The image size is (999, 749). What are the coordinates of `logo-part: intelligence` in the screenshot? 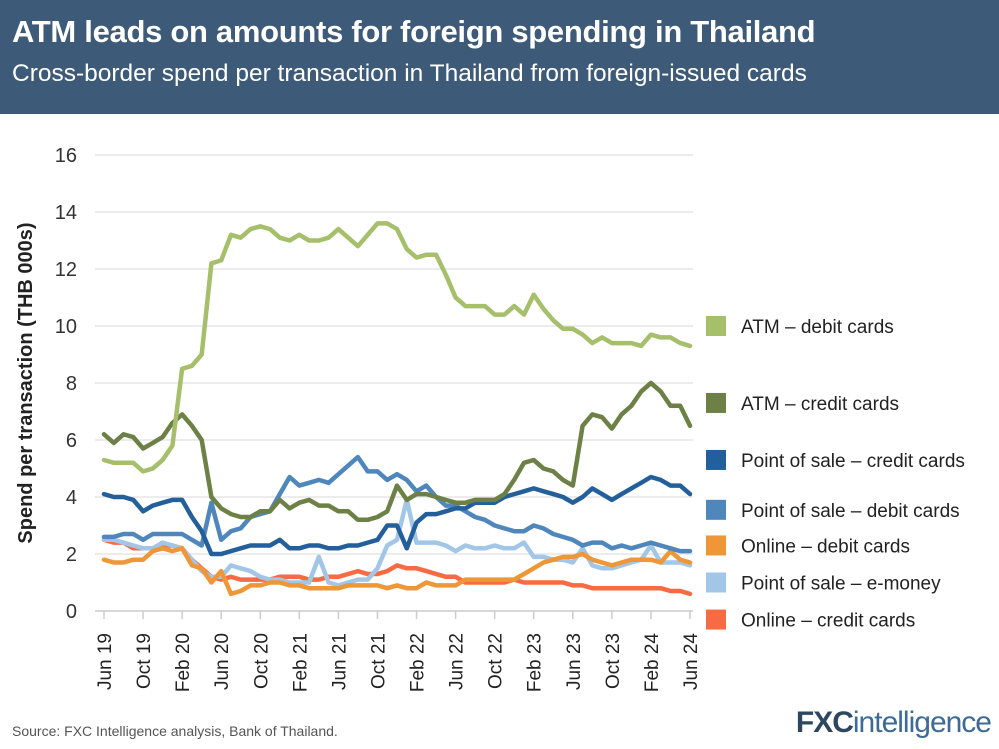 It's located at (922, 722).